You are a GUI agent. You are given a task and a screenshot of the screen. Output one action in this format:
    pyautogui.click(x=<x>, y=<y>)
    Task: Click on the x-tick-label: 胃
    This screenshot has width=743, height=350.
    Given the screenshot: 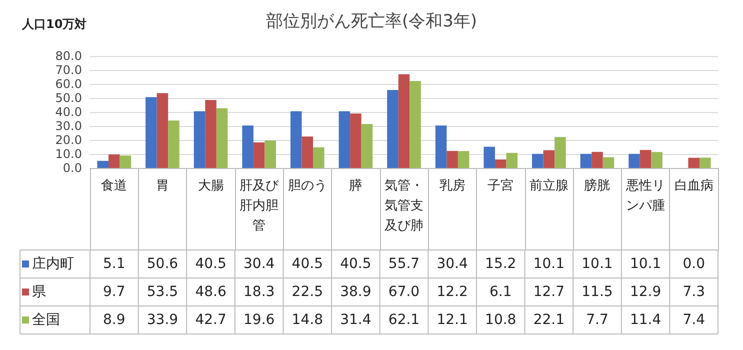 What is the action you would take?
    pyautogui.click(x=162, y=186)
    